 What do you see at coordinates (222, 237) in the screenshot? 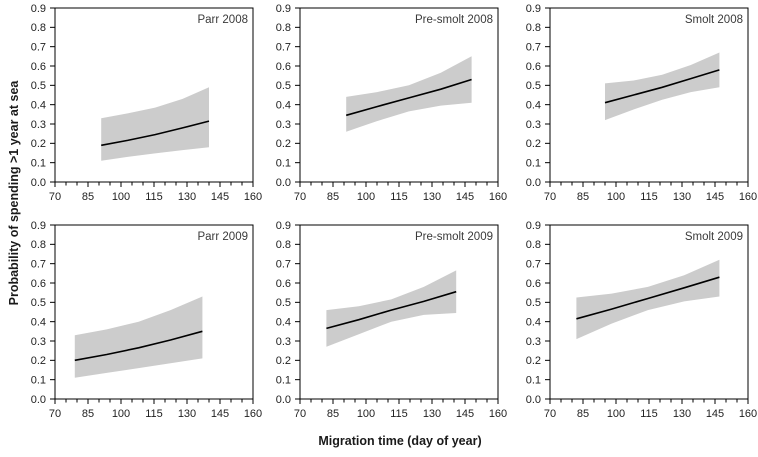
I see `panel-title: Parr 2009` at bounding box center [222, 237].